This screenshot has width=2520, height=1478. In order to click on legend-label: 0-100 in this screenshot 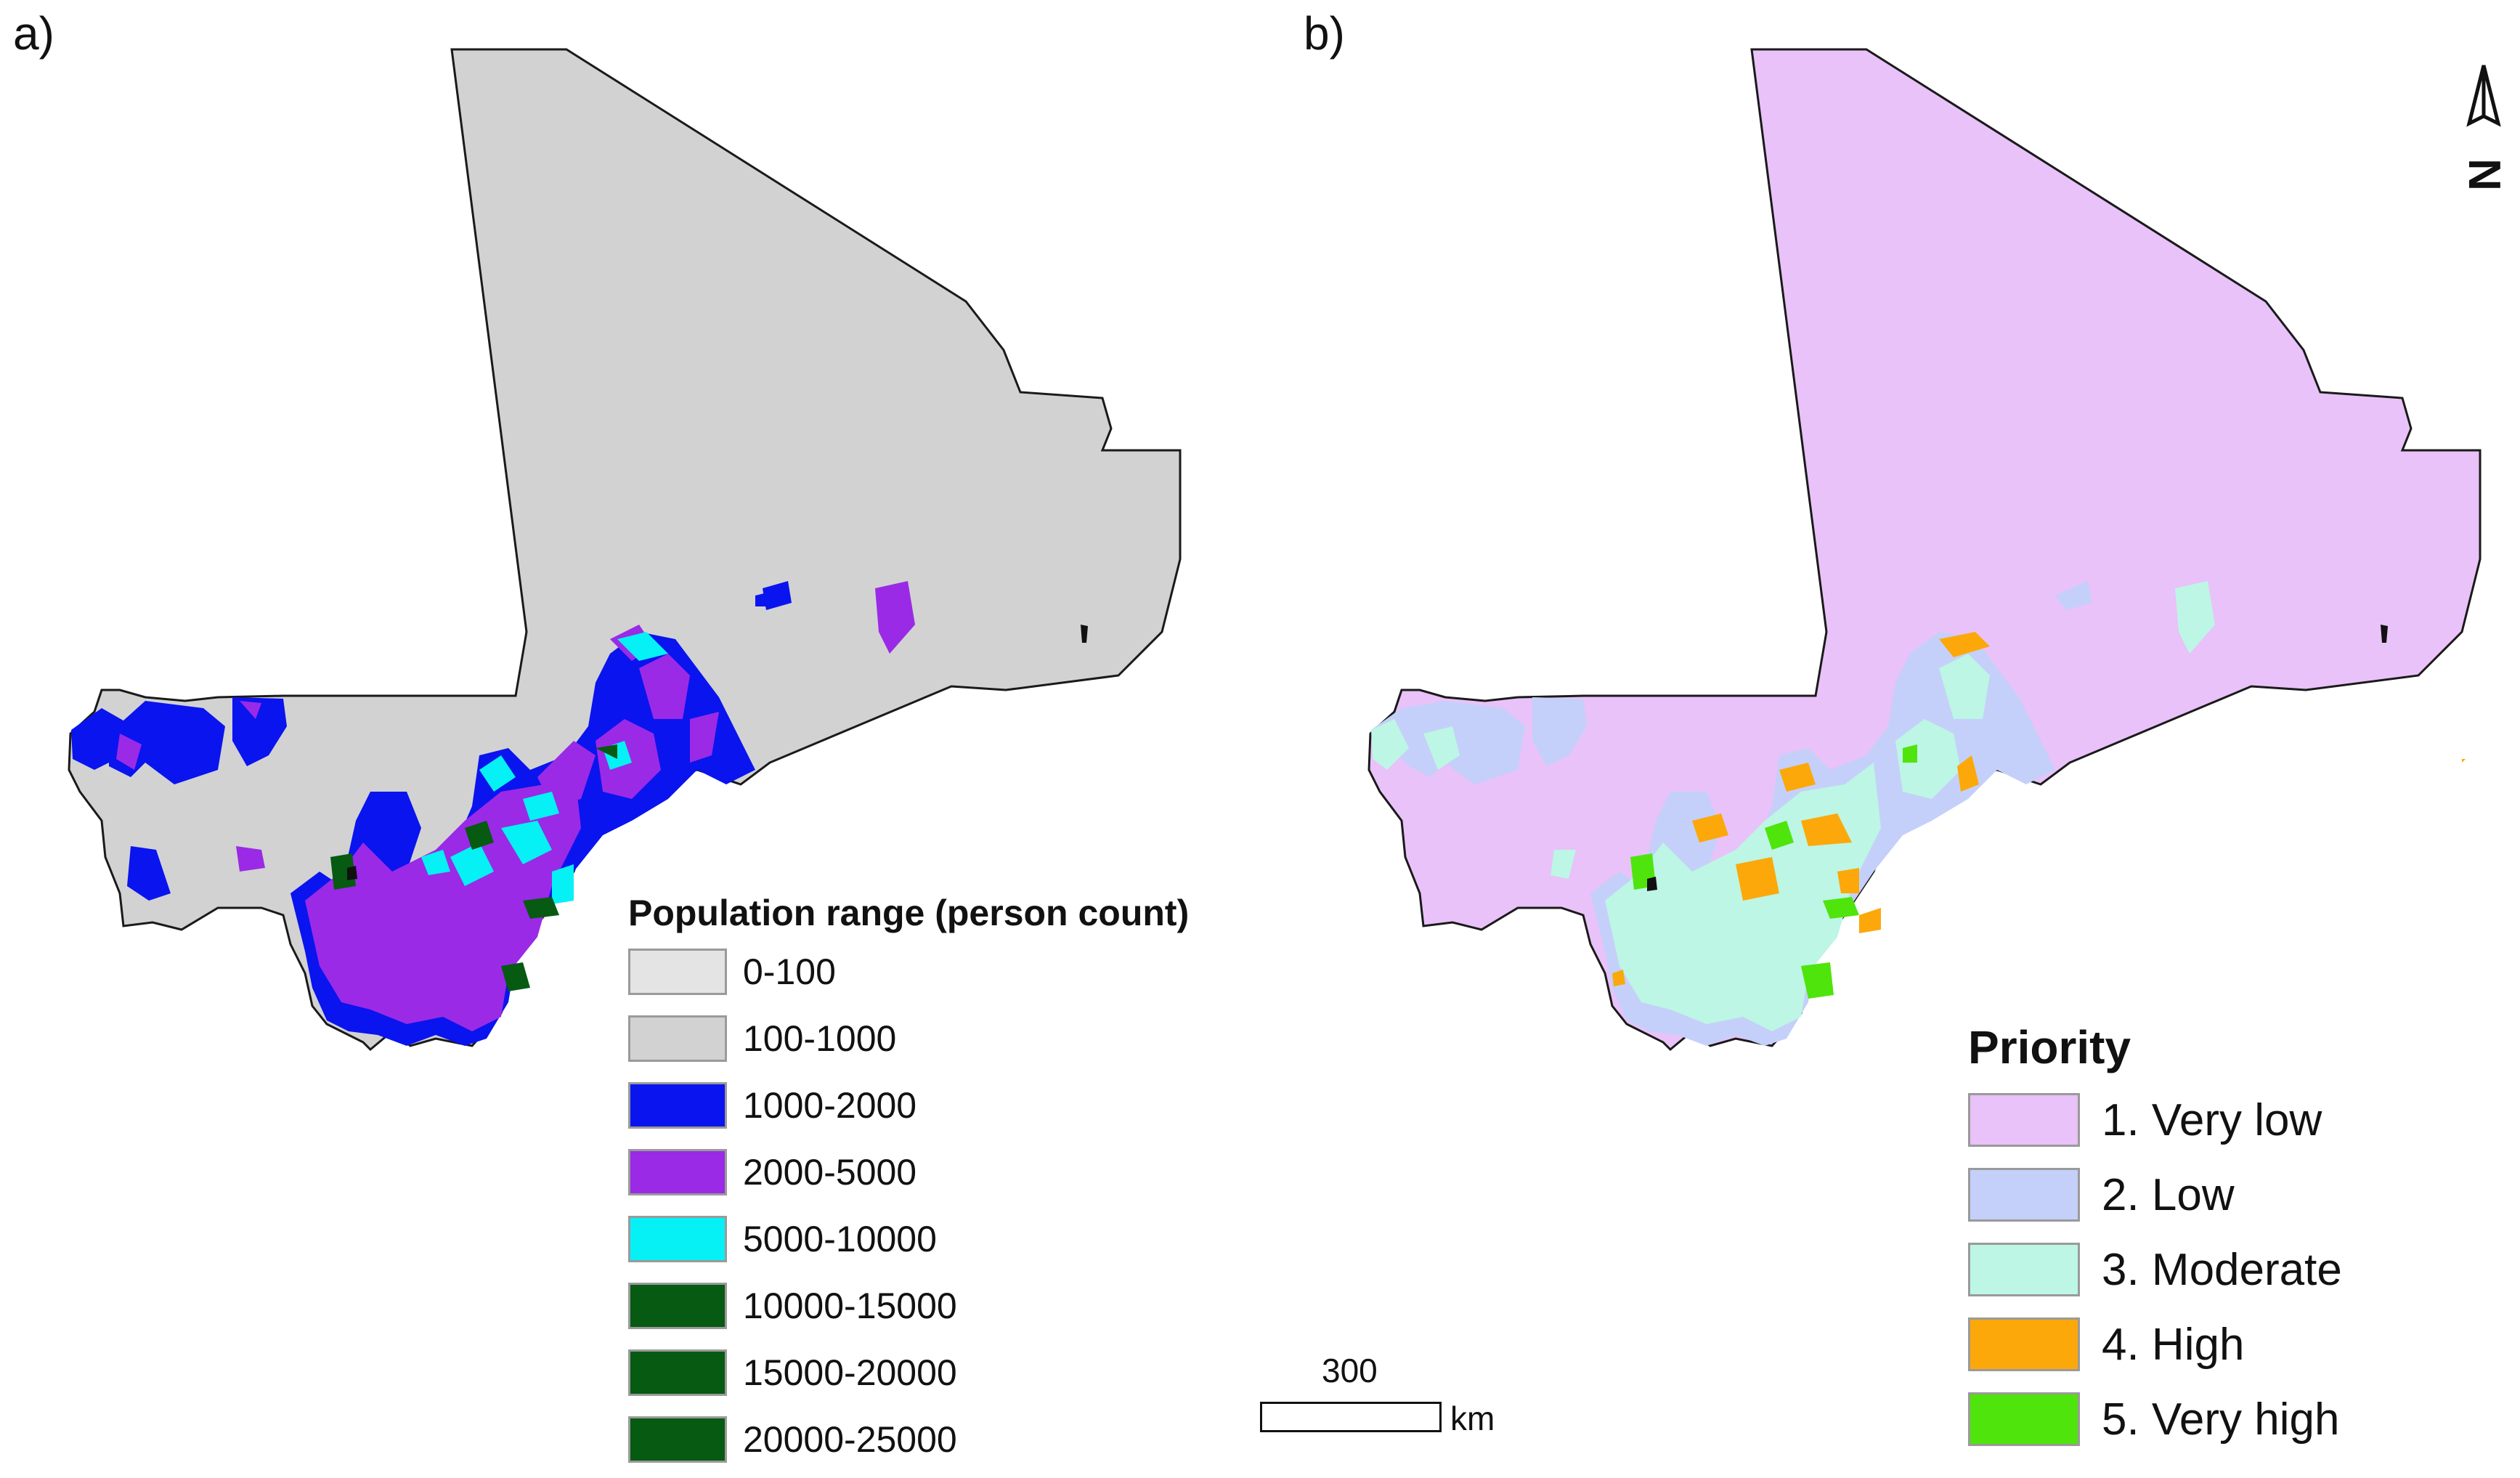, I will do `click(789, 971)`.